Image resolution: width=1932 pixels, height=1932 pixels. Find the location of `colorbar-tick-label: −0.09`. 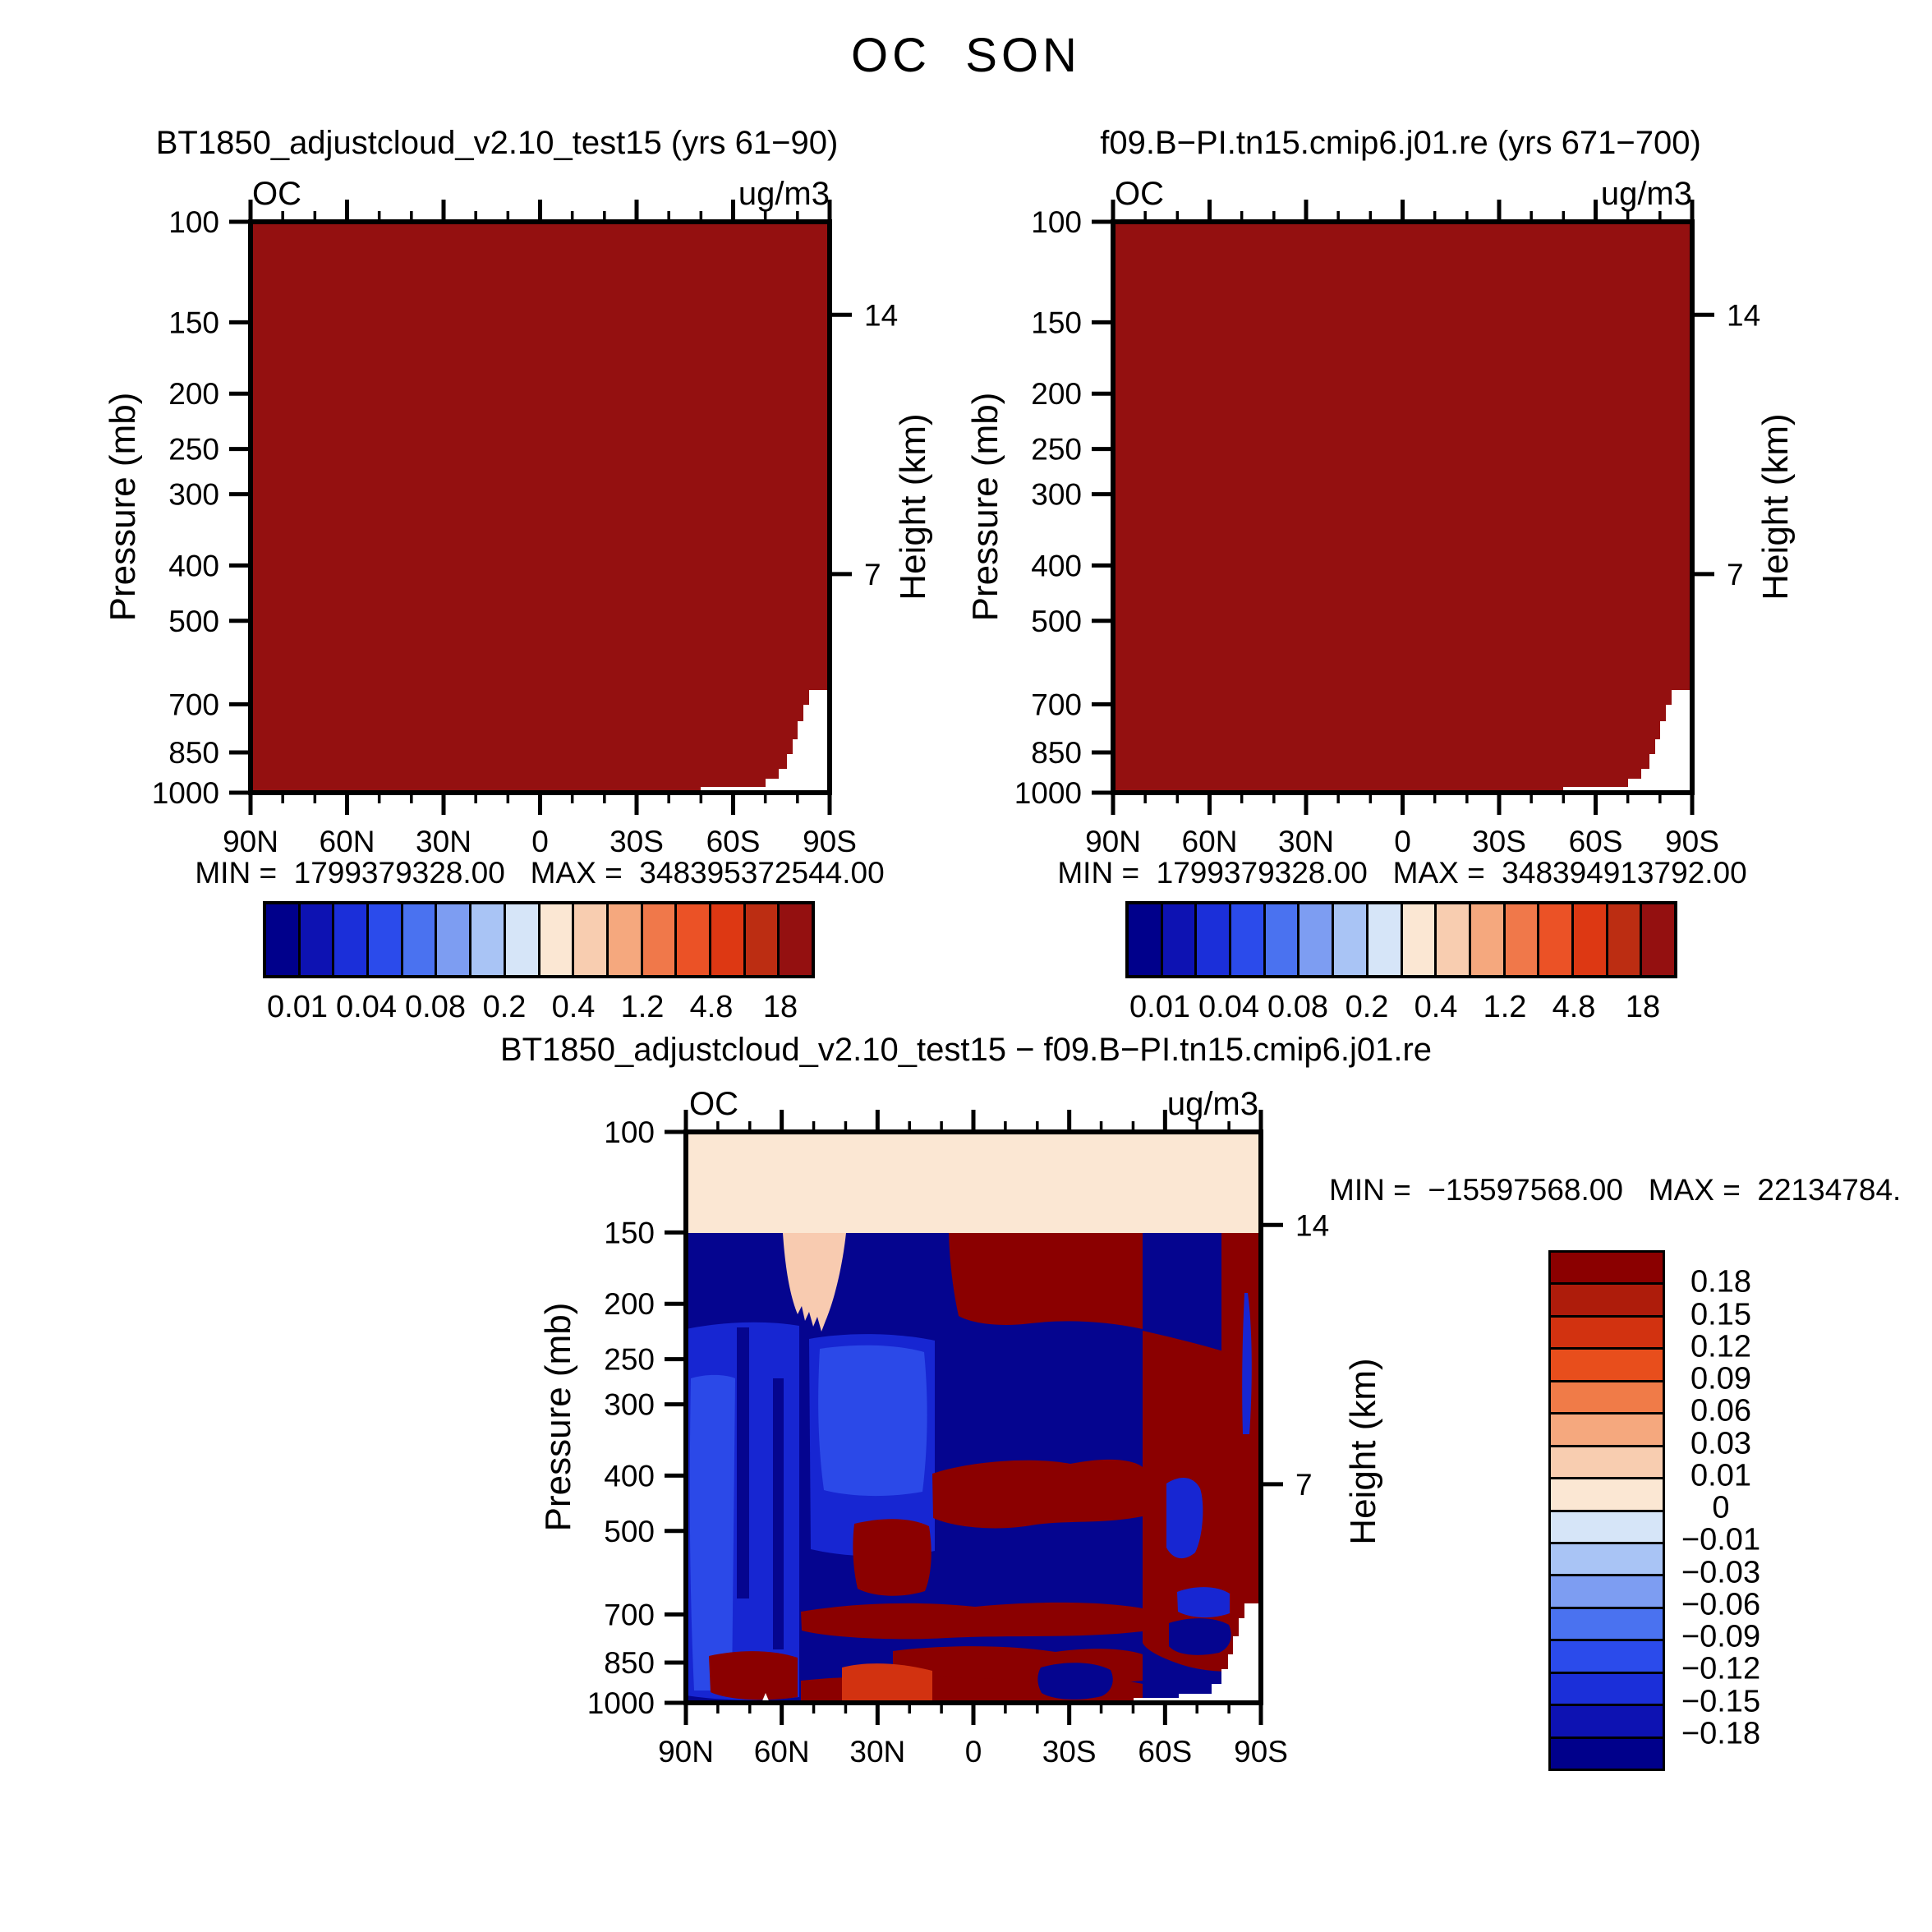

colorbar-tick-label: −0.09 is located at coordinates (1721, 1636).